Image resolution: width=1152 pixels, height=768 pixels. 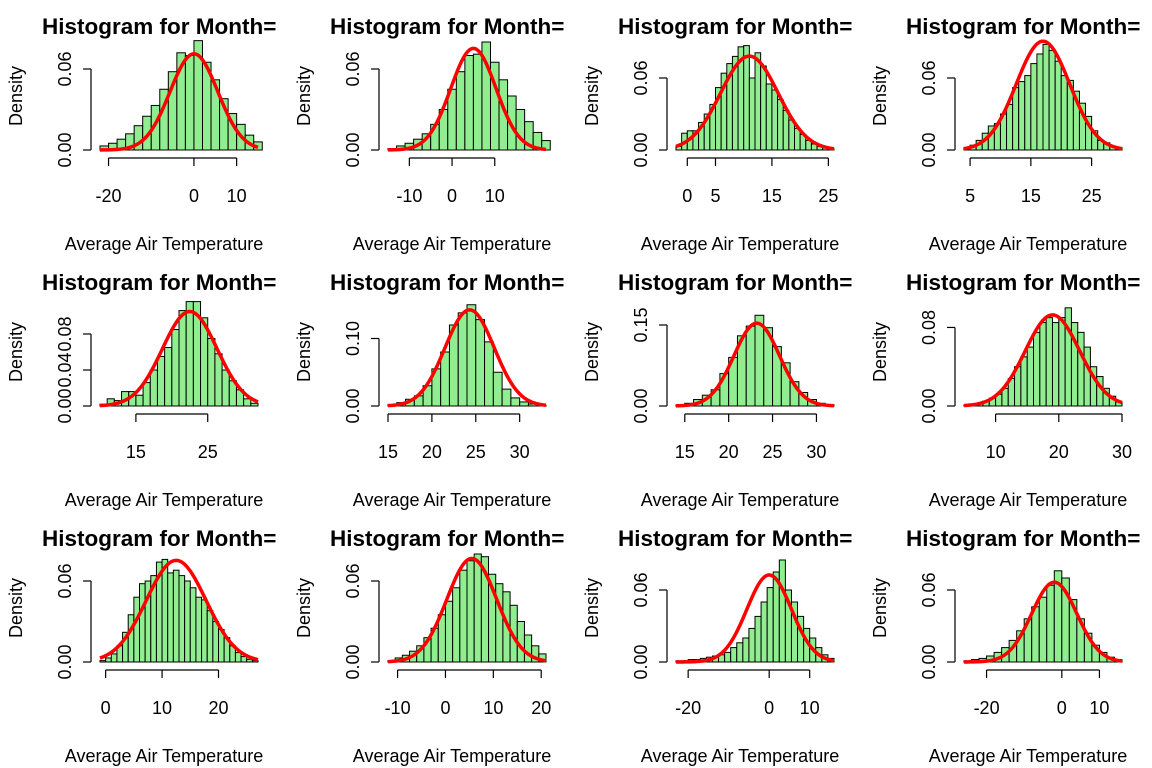 What do you see at coordinates (353, 338) in the screenshot?
I see `y-tick-label: 0.10` at bounding box center [353, 338].